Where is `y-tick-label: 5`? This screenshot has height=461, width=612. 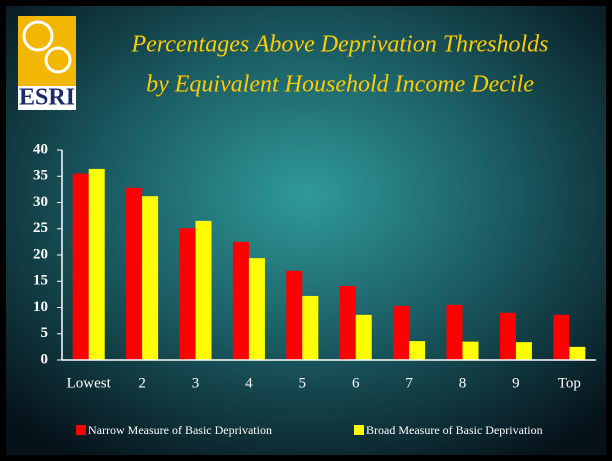
y-tick-label: 5 is located at coordinates (45, 333).